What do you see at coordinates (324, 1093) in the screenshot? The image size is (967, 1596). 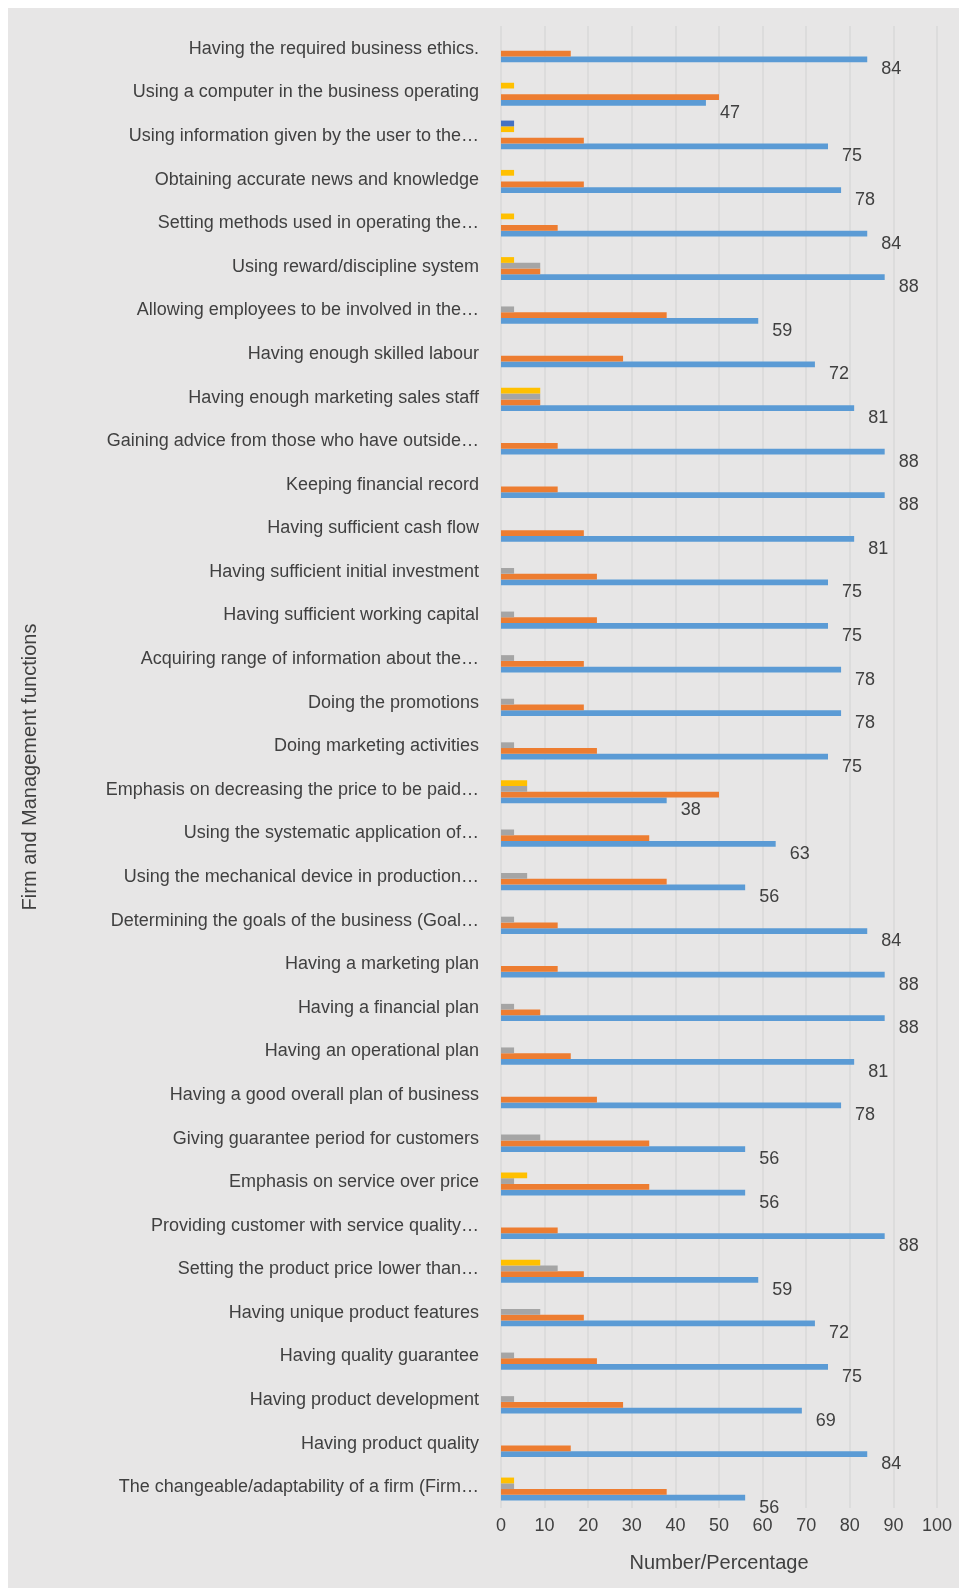 I see `y-tick-label: Having a good overall plan of business` at bounding box center [324, 1093].